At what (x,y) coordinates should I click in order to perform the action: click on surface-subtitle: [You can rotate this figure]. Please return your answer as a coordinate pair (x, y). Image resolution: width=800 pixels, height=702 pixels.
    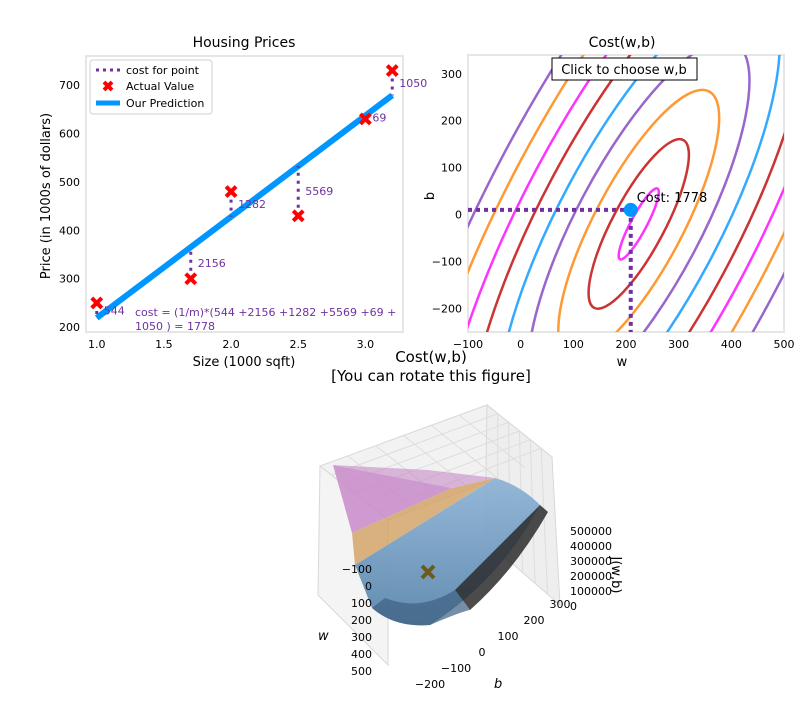
    Looking at the image, I should click on (431, 376).